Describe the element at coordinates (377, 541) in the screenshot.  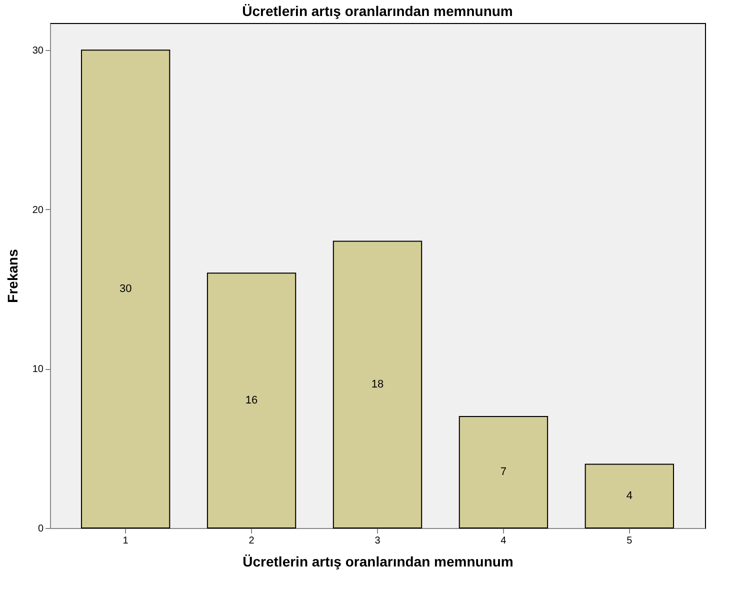
I see `x-tick-label: 3` at that location.